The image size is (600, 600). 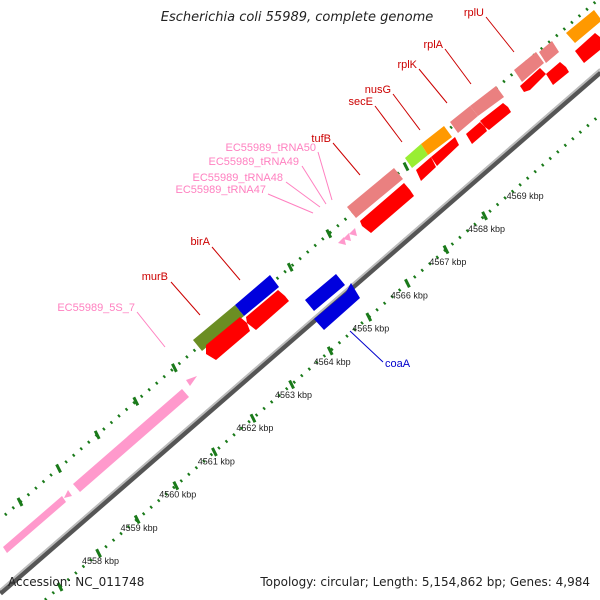 I want to click on feature-nusG-cds, so click(x=445, y=151).